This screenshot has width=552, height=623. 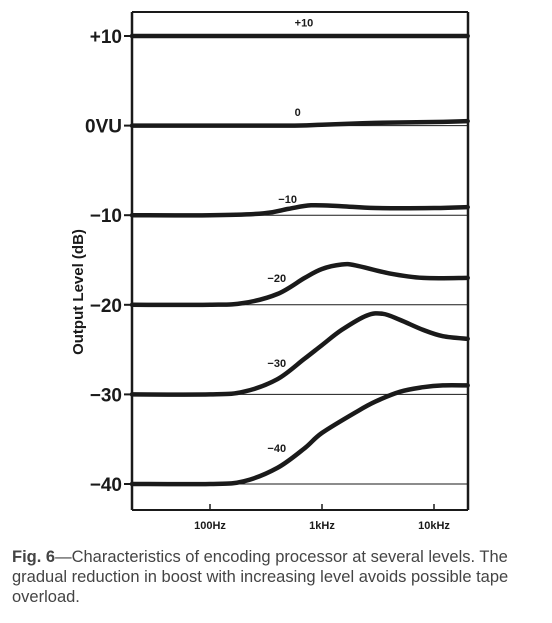 I want to click on series-label: −40, so click(x=276, y=449).